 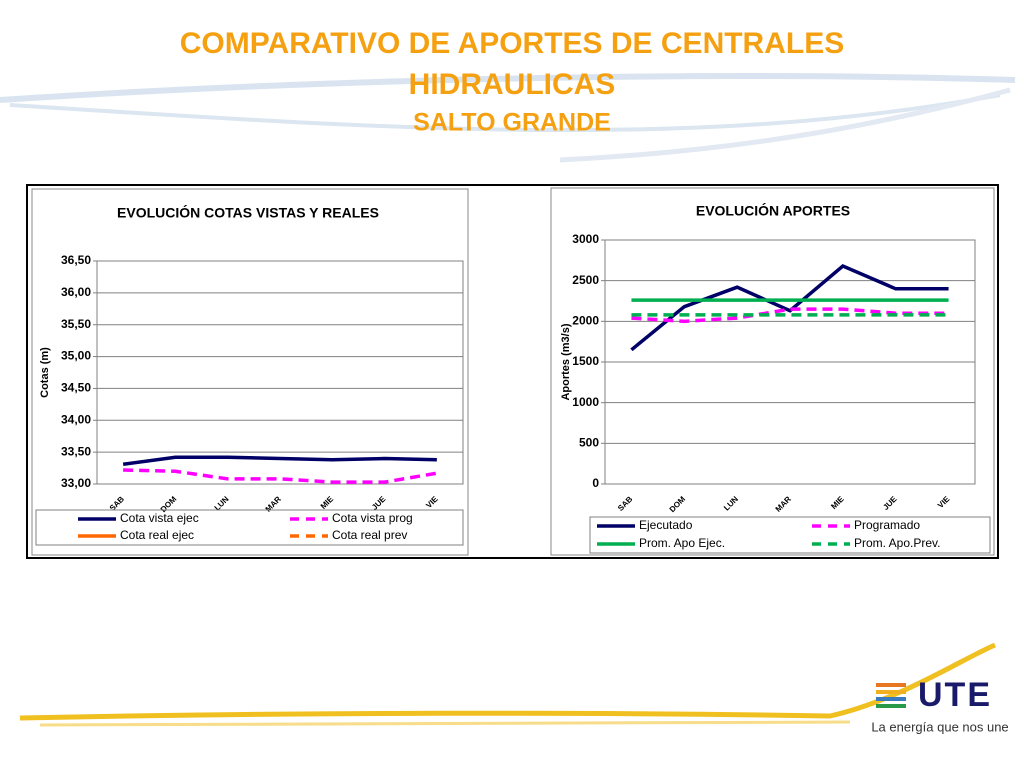 I want to click on y-tick-label: 1000, so click(x=585, y=402).